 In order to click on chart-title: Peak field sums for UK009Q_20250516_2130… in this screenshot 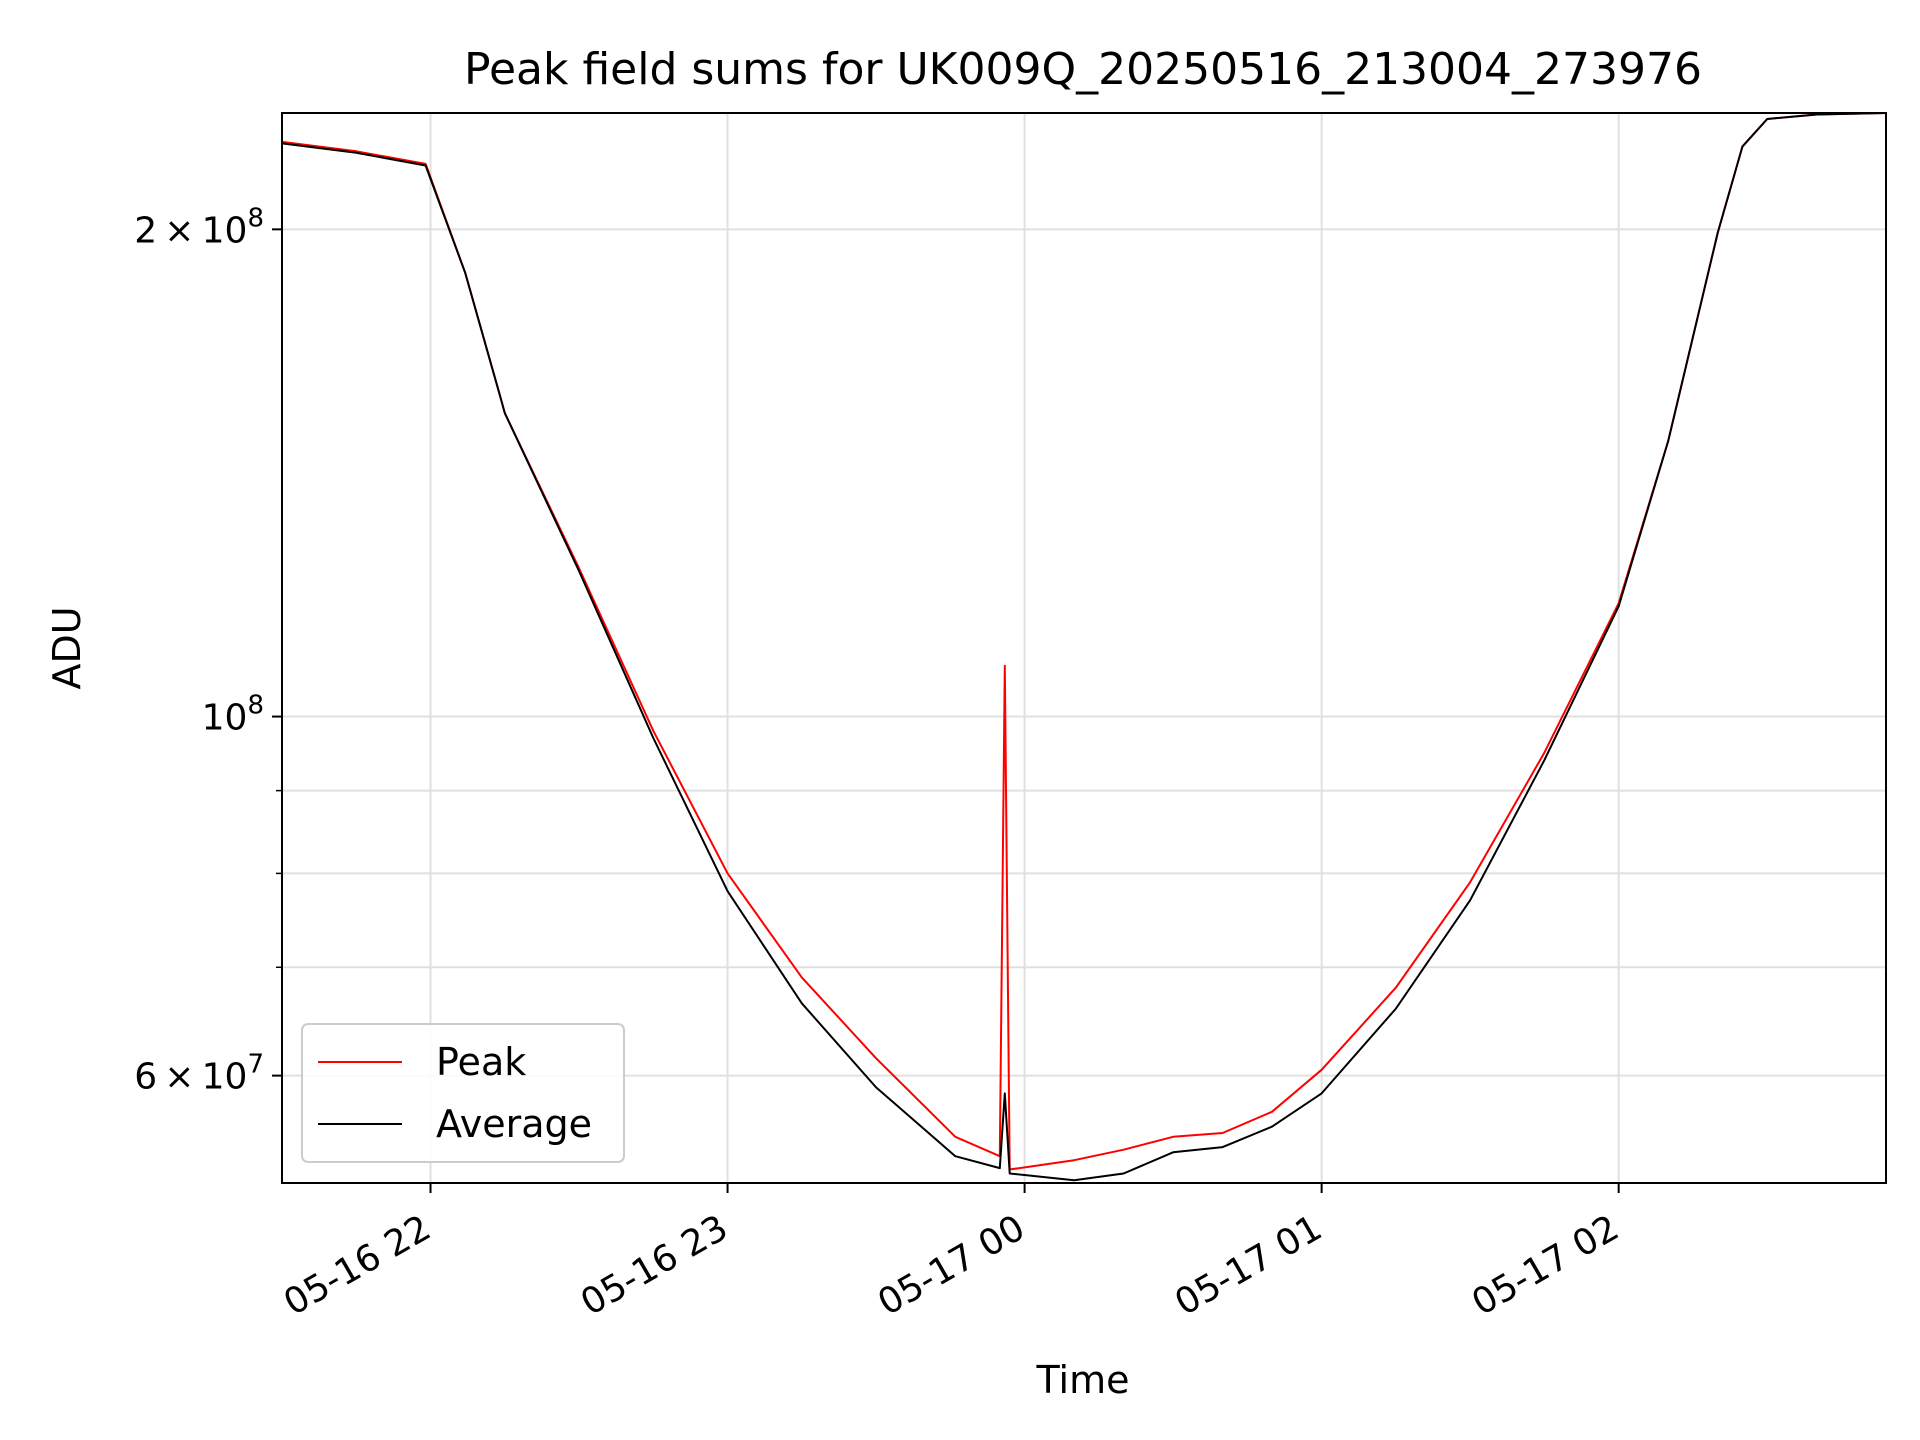, I will do `click(1083, 69)`.